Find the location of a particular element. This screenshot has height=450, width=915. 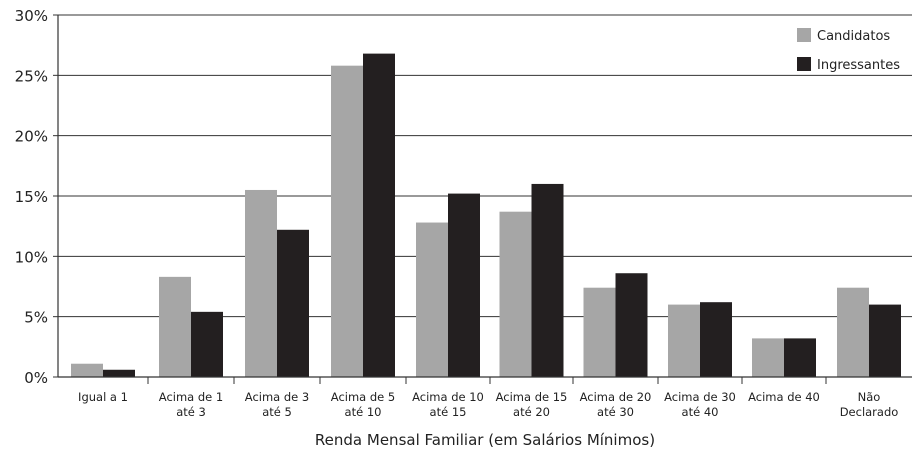

x-category-label: Igual a 1 is located at coordinates (103, 397).